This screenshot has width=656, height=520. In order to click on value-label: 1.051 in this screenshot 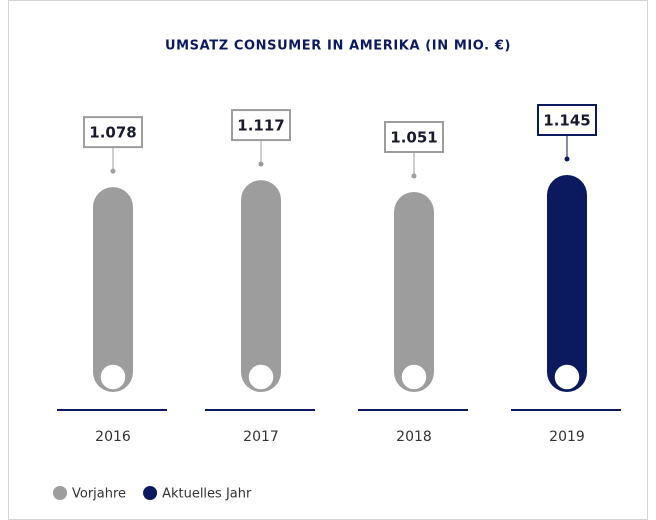, I will do `click(413, 138)`.